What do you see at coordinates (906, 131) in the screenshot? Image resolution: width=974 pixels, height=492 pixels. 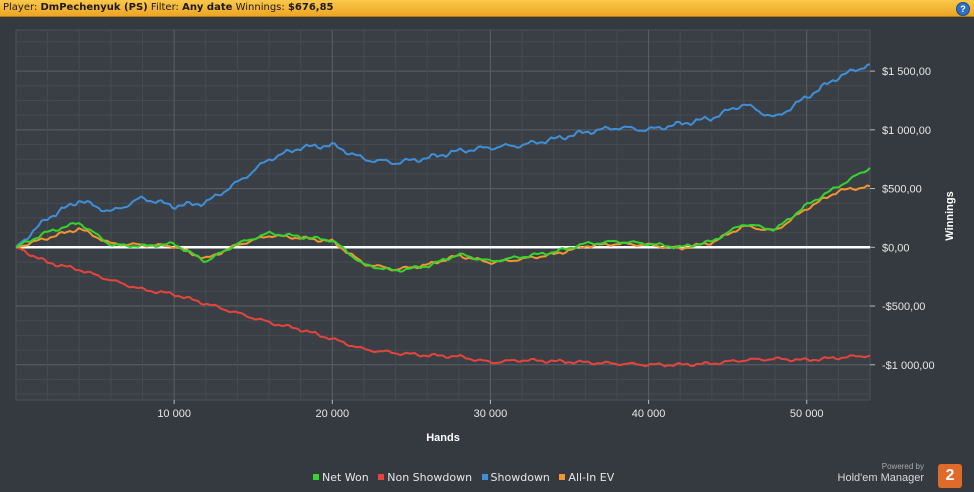 I see `y-tick-label: $1 000,00` at bounding box center [906, 131].